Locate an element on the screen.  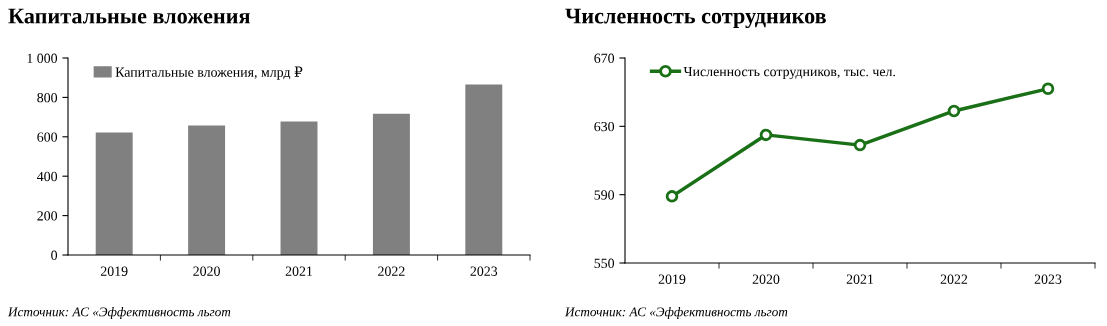
legend-label: Капитальные вложения, млрд ₽ is located at coordinates (209, 73).